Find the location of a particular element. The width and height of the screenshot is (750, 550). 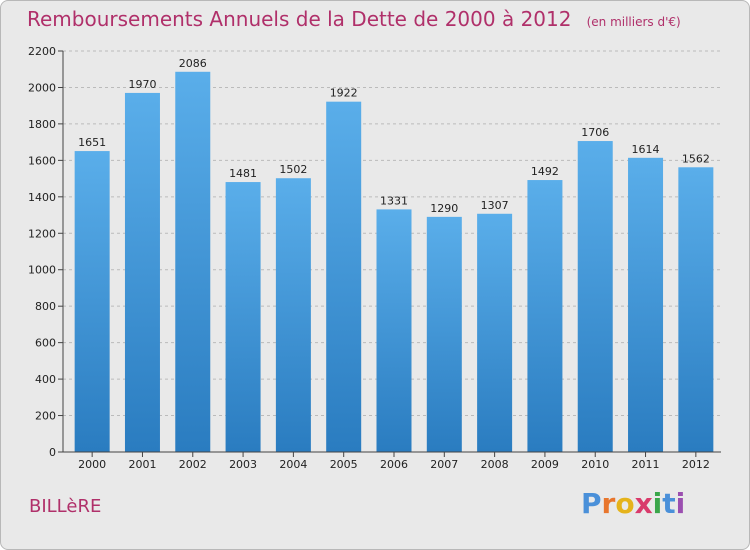

x-tick-label: 2006 is located at coordinates (394, 464).